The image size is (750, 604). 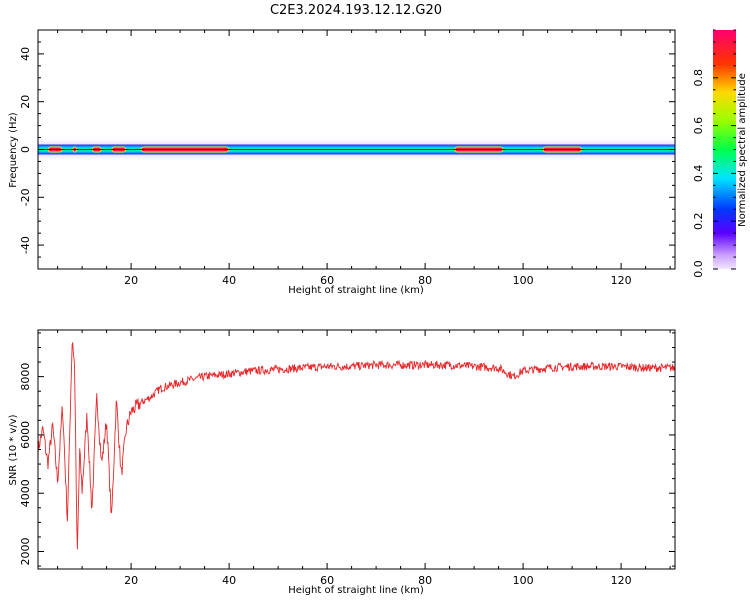 What do you see at coordinates (25, 552) in the screenshot?
I see `snr-y-tick-label: 2000` at bounding box center [25, 552].